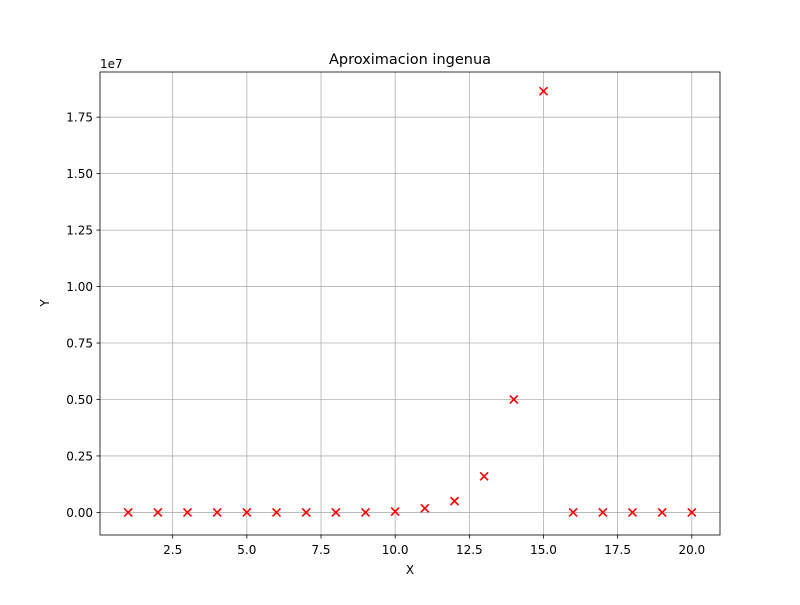  What do you see at coordinates (617, 550) in the screenshot?
I see `x-tick-label: 17.5` at bounding box center [617, 550].